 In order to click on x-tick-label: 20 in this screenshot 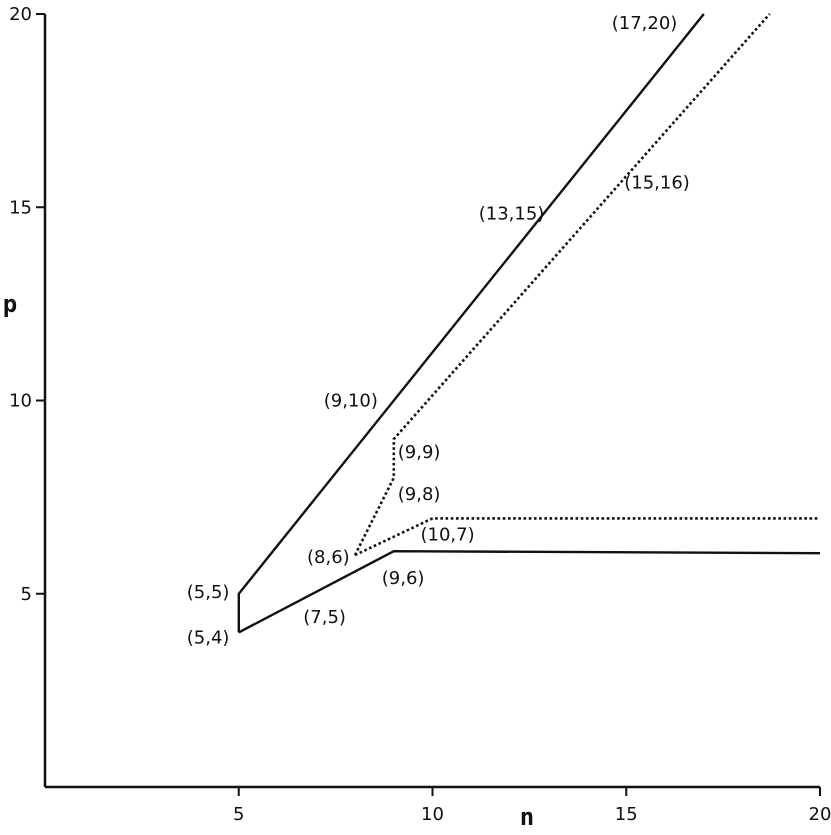, I will do `click(820, 814)`.